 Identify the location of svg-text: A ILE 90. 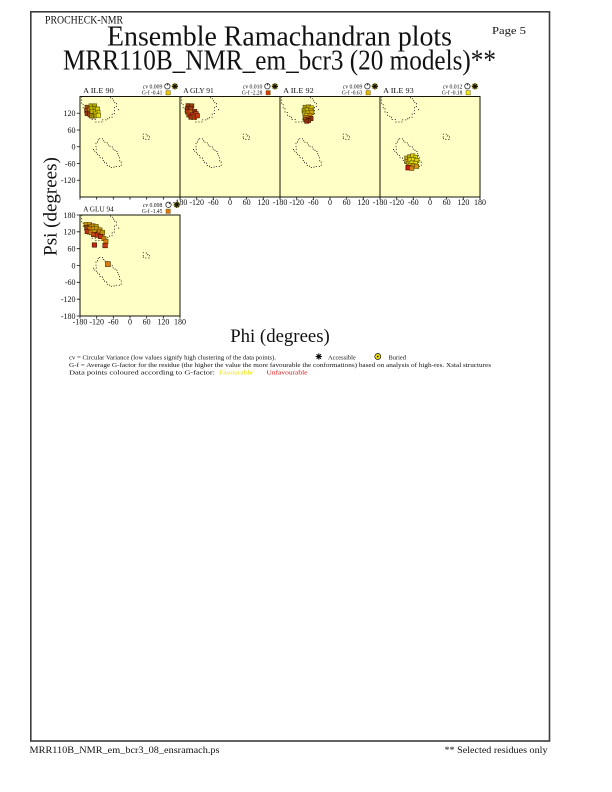
(98, 90).